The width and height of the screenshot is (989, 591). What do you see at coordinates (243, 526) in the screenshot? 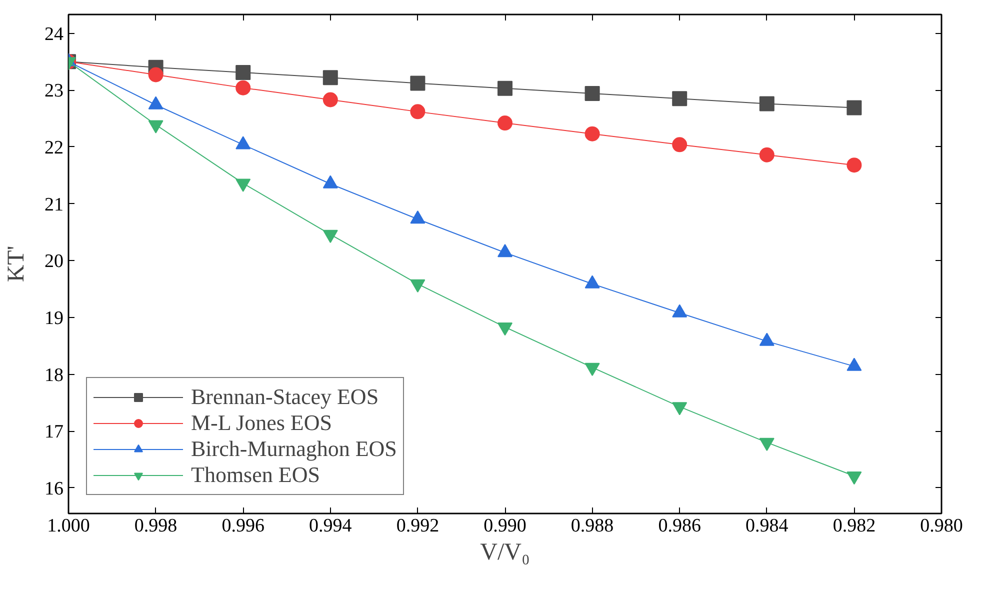
I see `x-tick-label: 0.996` at bounding box center [243, 526].